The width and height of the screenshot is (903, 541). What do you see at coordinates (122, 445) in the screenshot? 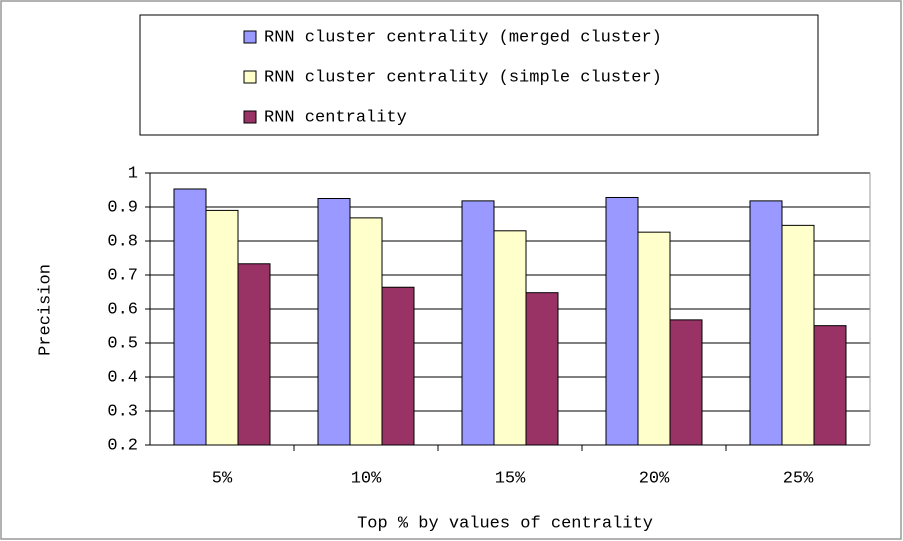
I see `y-tick-label: 0.2` at bounding box center [122, 445].